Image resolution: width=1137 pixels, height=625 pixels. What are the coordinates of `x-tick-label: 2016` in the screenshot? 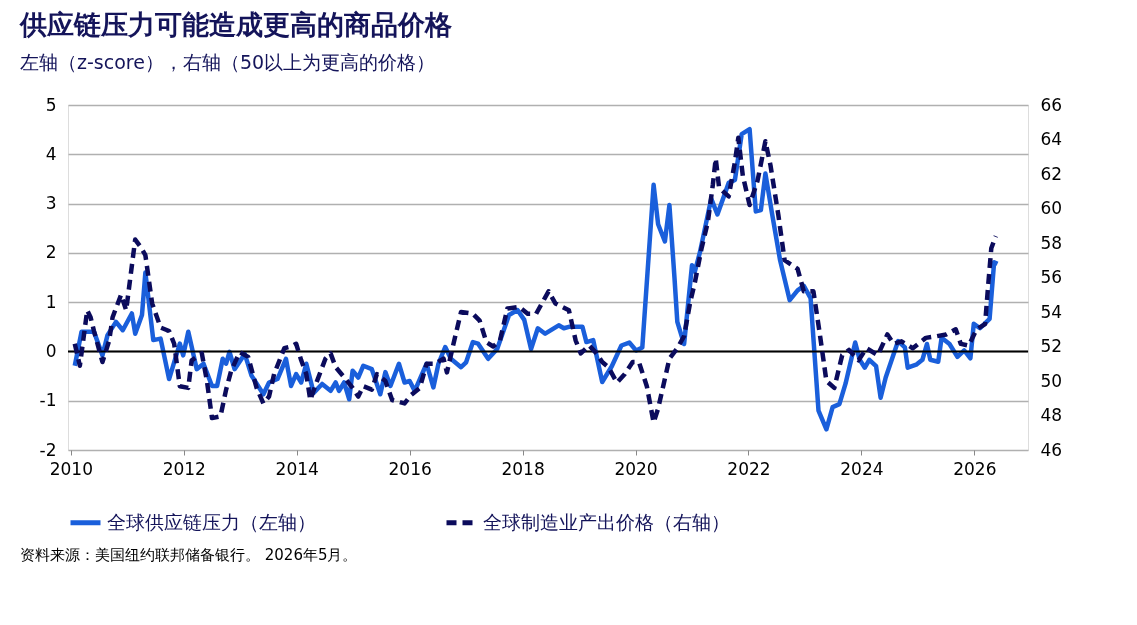 It's located at (410, 468).